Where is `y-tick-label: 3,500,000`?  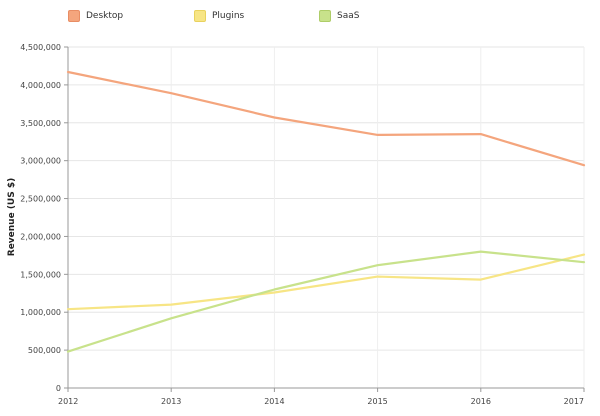
y-tick-label: 3,500,000 is located at coordinates (40, 123).